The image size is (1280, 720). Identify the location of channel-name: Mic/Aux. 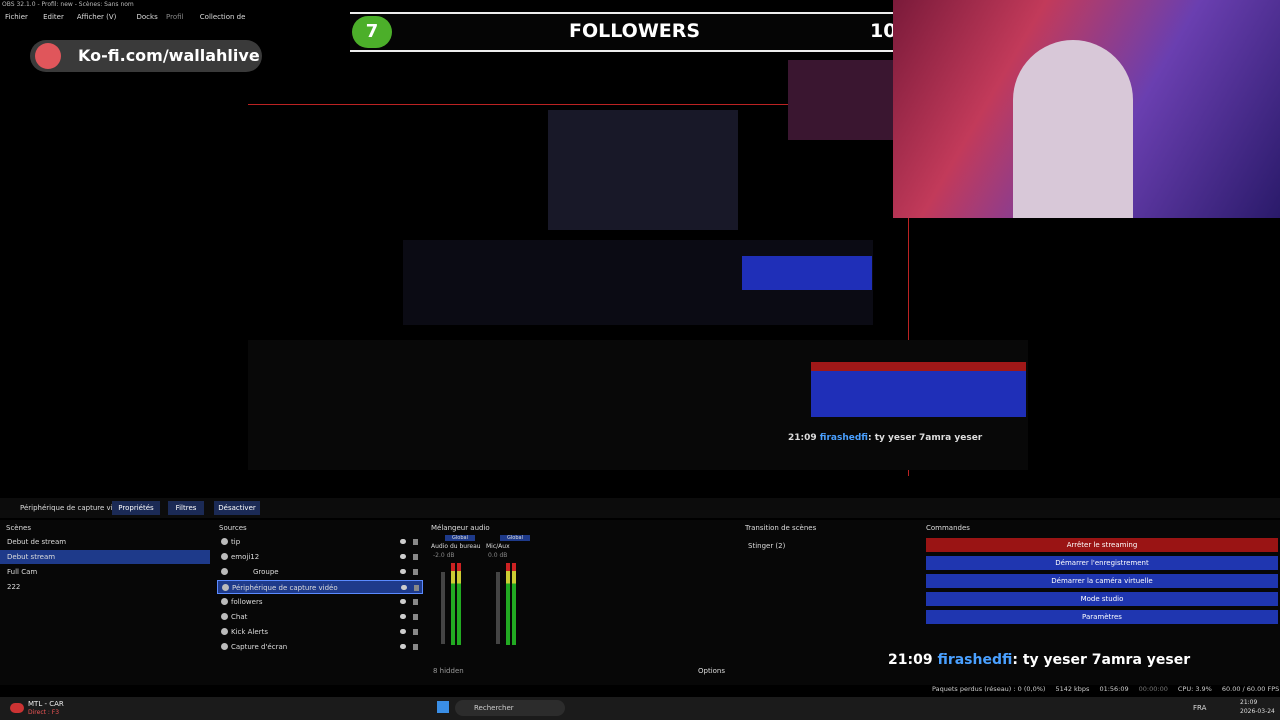
(498, 546).